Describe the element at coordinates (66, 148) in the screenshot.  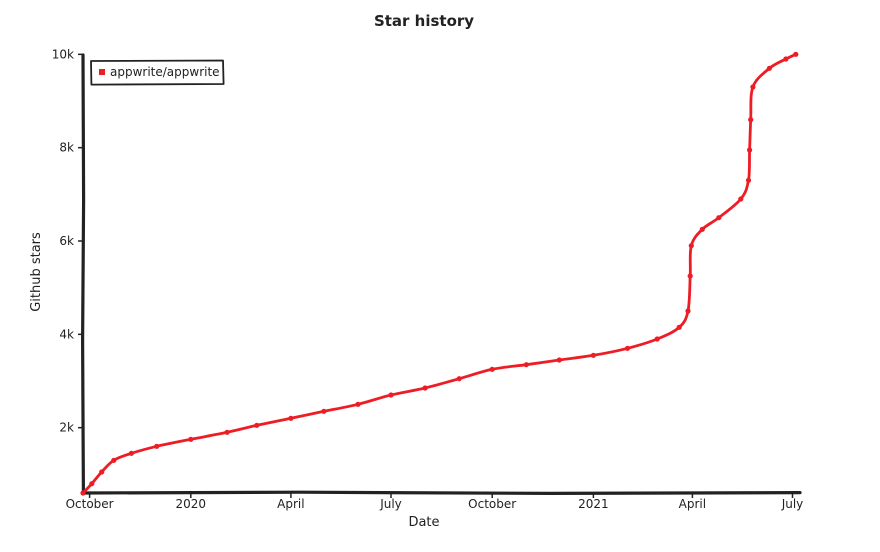
I see `y-tick-label: 8k` at that location.